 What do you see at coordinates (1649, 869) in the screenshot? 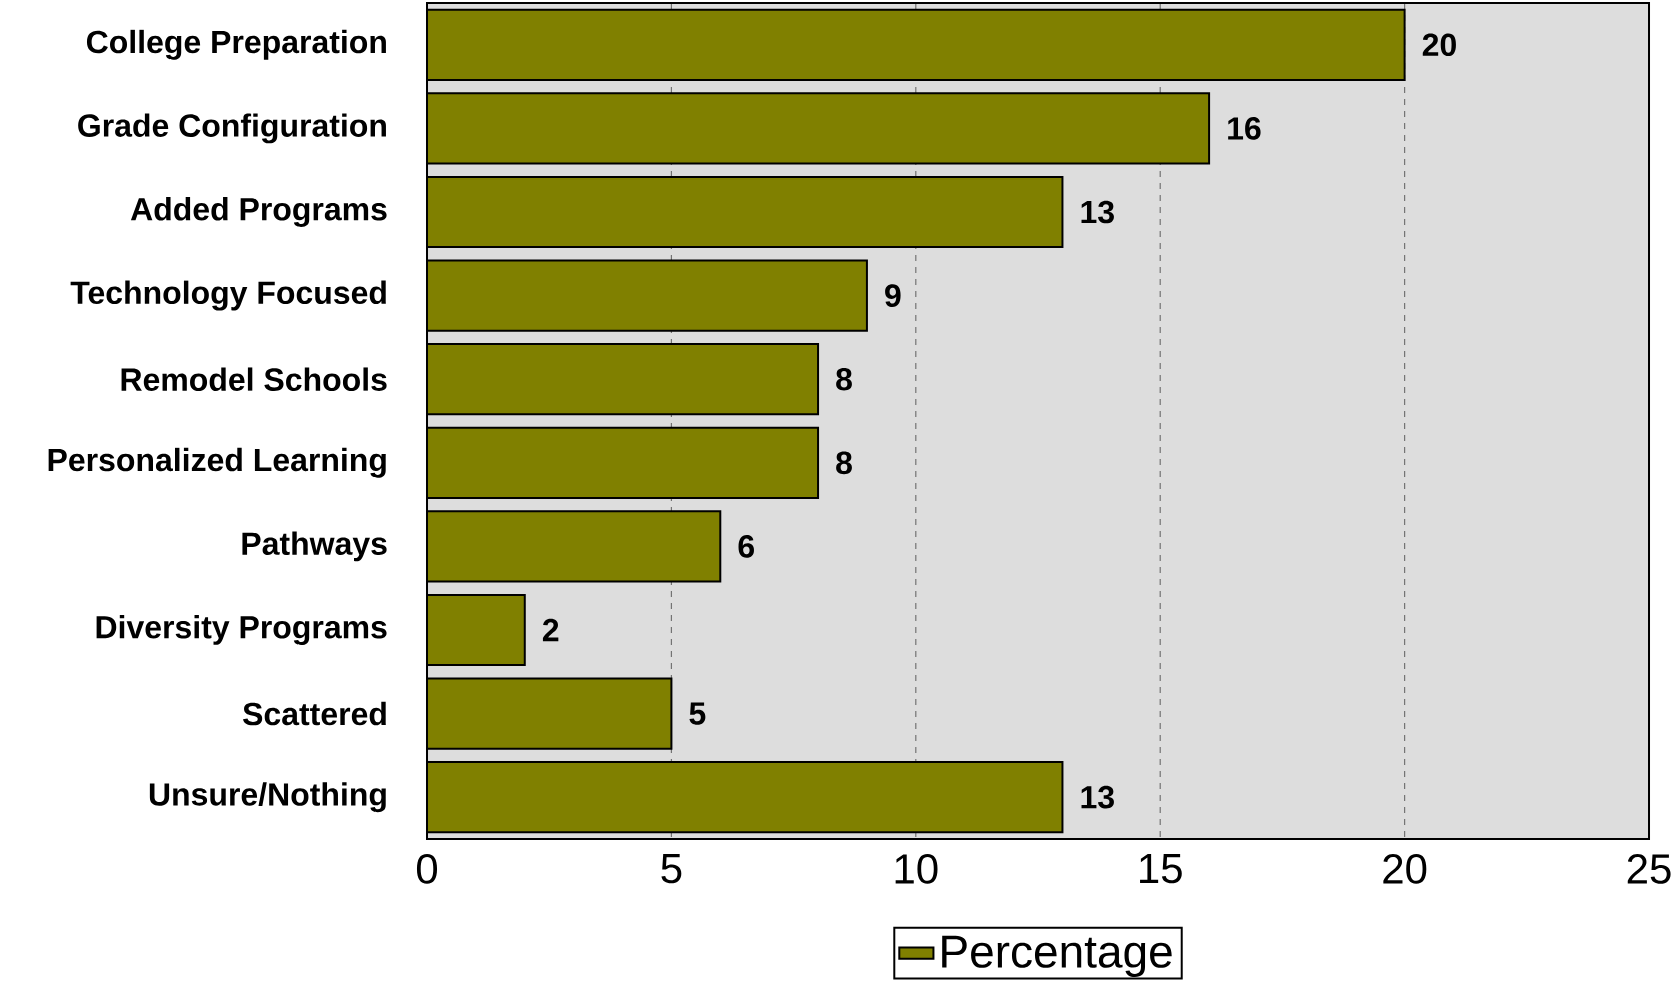
I see `x-tick-label: 25` at bounding box center [1649, 869].